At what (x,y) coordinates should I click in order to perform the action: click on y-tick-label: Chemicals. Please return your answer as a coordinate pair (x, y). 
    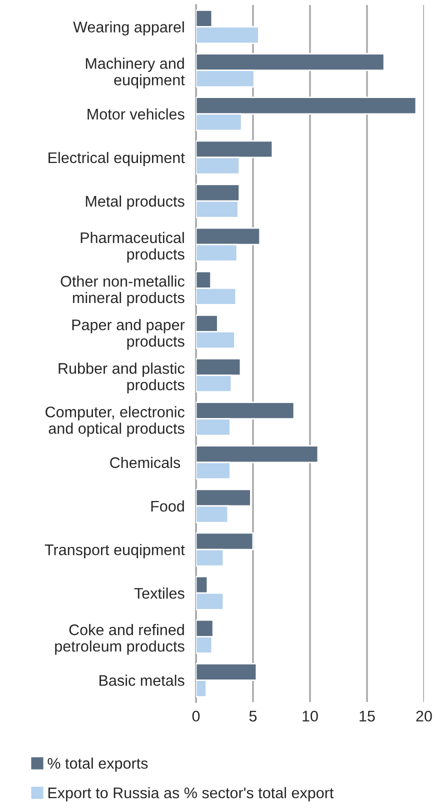
    Looking at the image, I should click on (145, 462).